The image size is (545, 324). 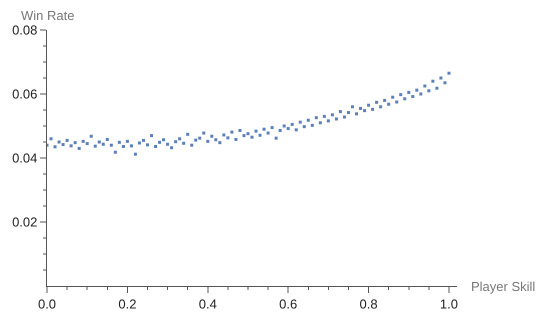 I want to click on x-tick-label: 0.6, so click(x=288, y=304).